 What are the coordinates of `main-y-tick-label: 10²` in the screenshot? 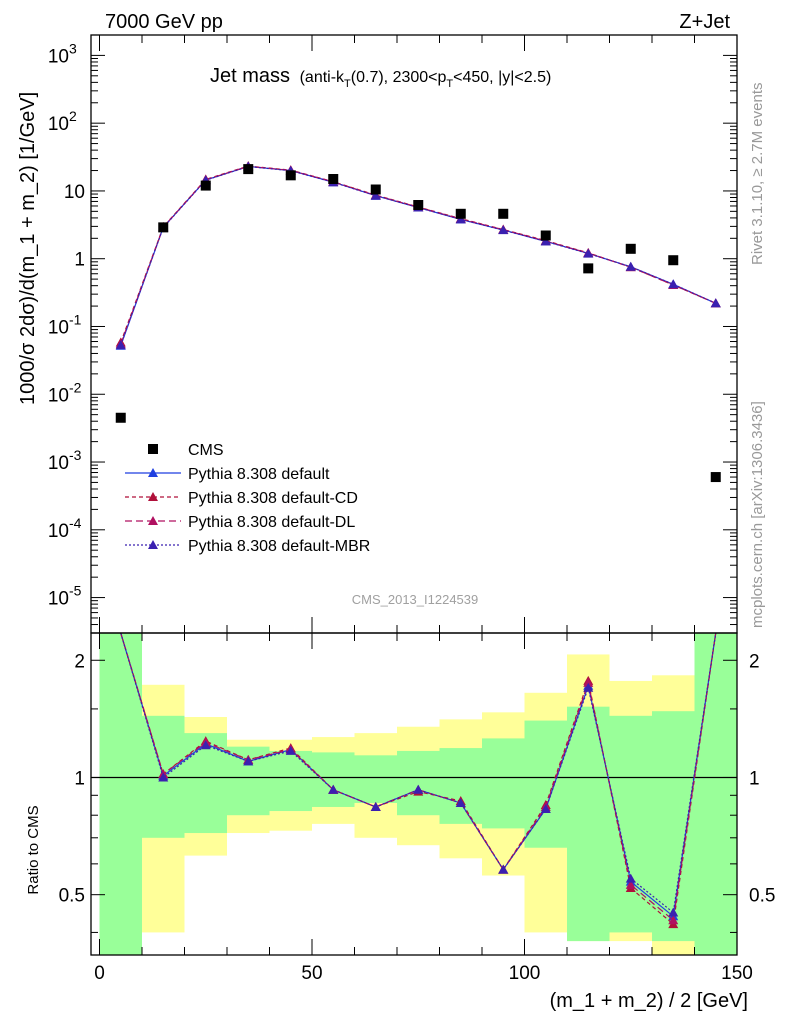 It's located at (62, 121).